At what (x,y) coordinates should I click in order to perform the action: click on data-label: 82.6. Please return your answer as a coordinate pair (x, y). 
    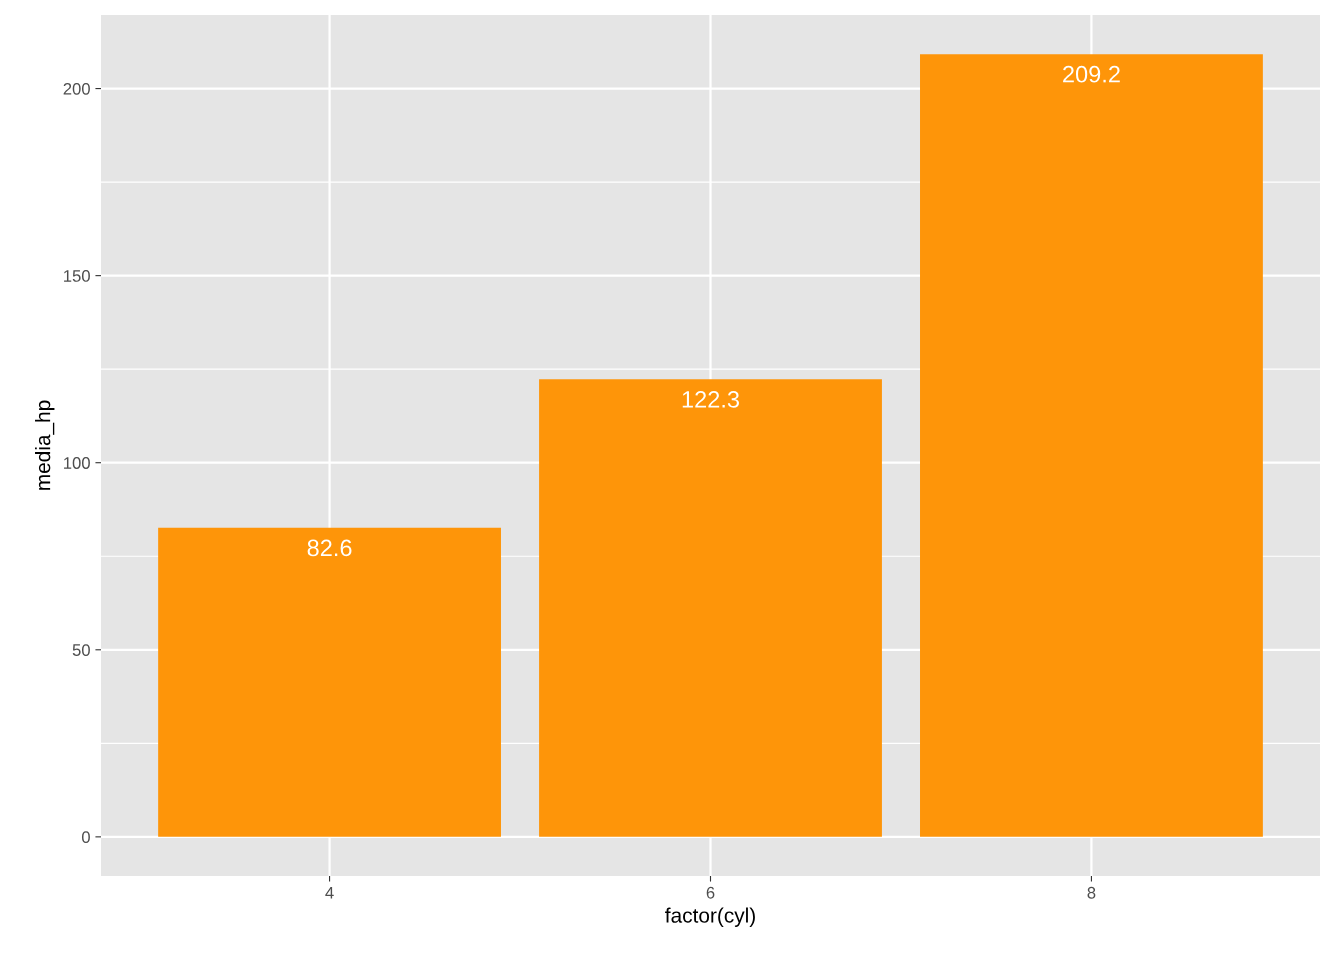
    Looking at the image, I should click on (329, 548).